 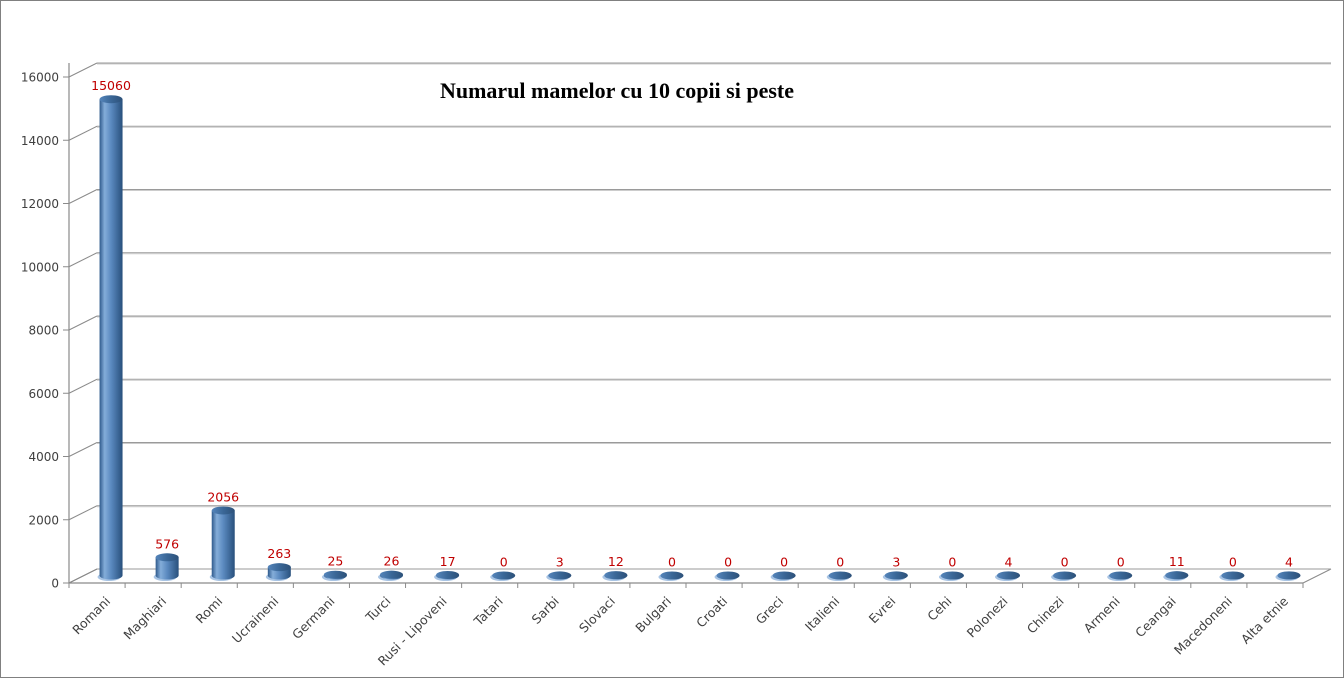 I want to click on x-tick-label: Turci, so click(x=378, y=610).